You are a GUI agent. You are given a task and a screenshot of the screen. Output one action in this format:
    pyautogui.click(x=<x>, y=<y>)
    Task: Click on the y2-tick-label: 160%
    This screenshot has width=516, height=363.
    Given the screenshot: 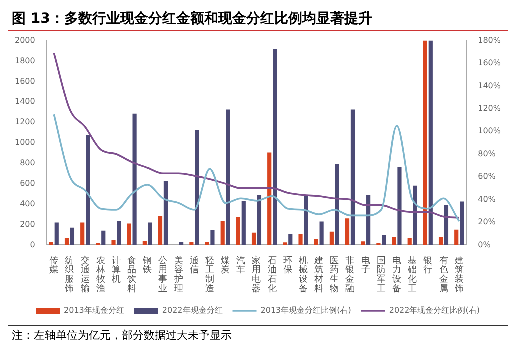 What is the action you would take?
    pyautogui.click(x=490, y=63)
    